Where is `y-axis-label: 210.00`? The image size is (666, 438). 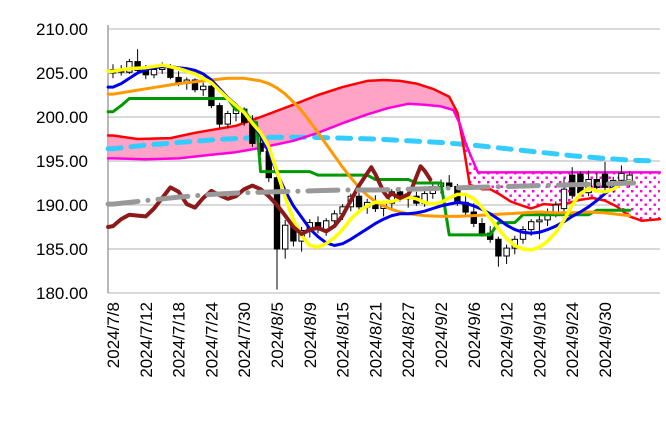 y-axis-label: 210.00 is located at coordinates (62, 29).